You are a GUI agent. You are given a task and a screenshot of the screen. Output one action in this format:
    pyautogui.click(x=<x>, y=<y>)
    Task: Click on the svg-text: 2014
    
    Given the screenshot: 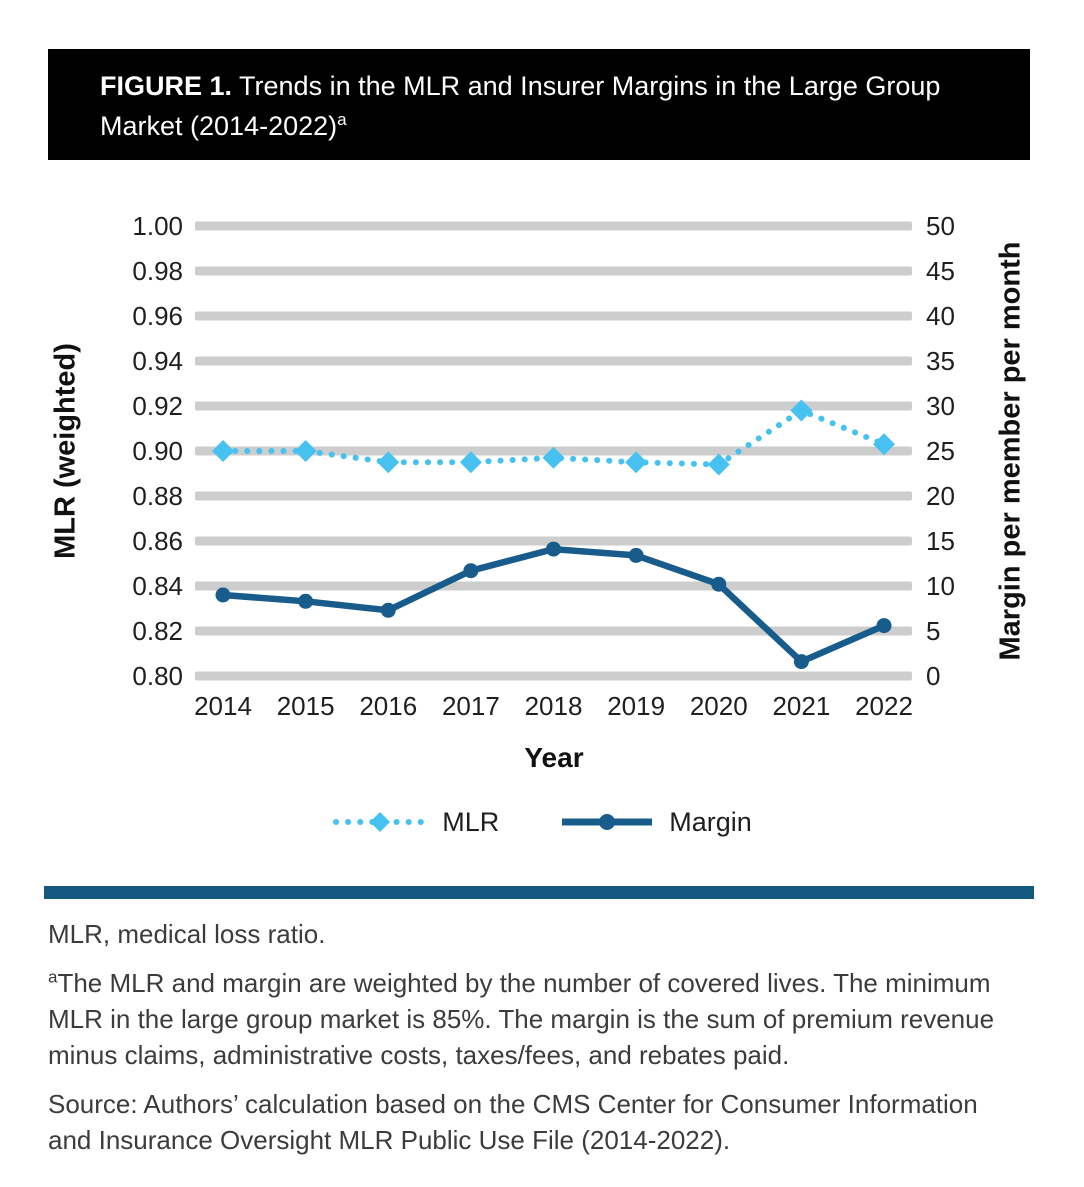 What is the action you would take?
    pyautogui.click(x=223, y=706)
    